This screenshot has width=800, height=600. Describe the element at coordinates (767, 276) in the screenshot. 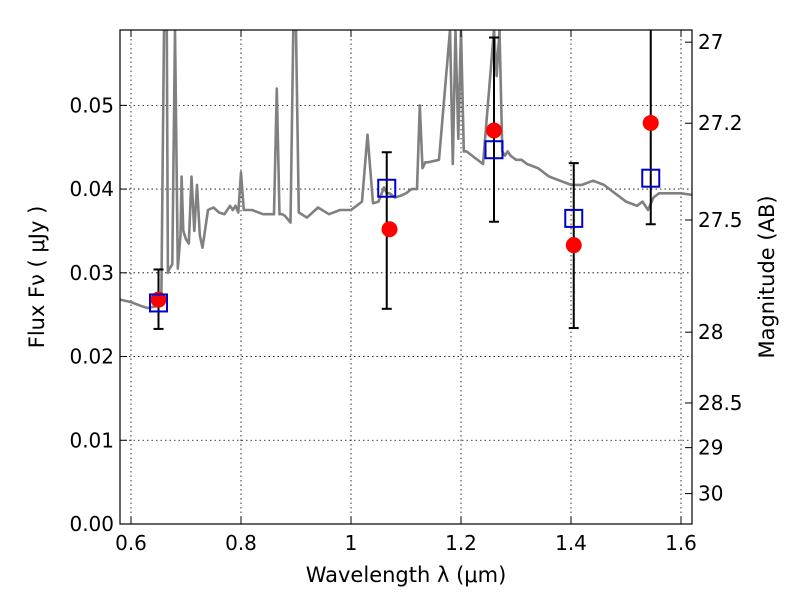

I see `y2-axis-label: Magnitude (AB)` at that location.